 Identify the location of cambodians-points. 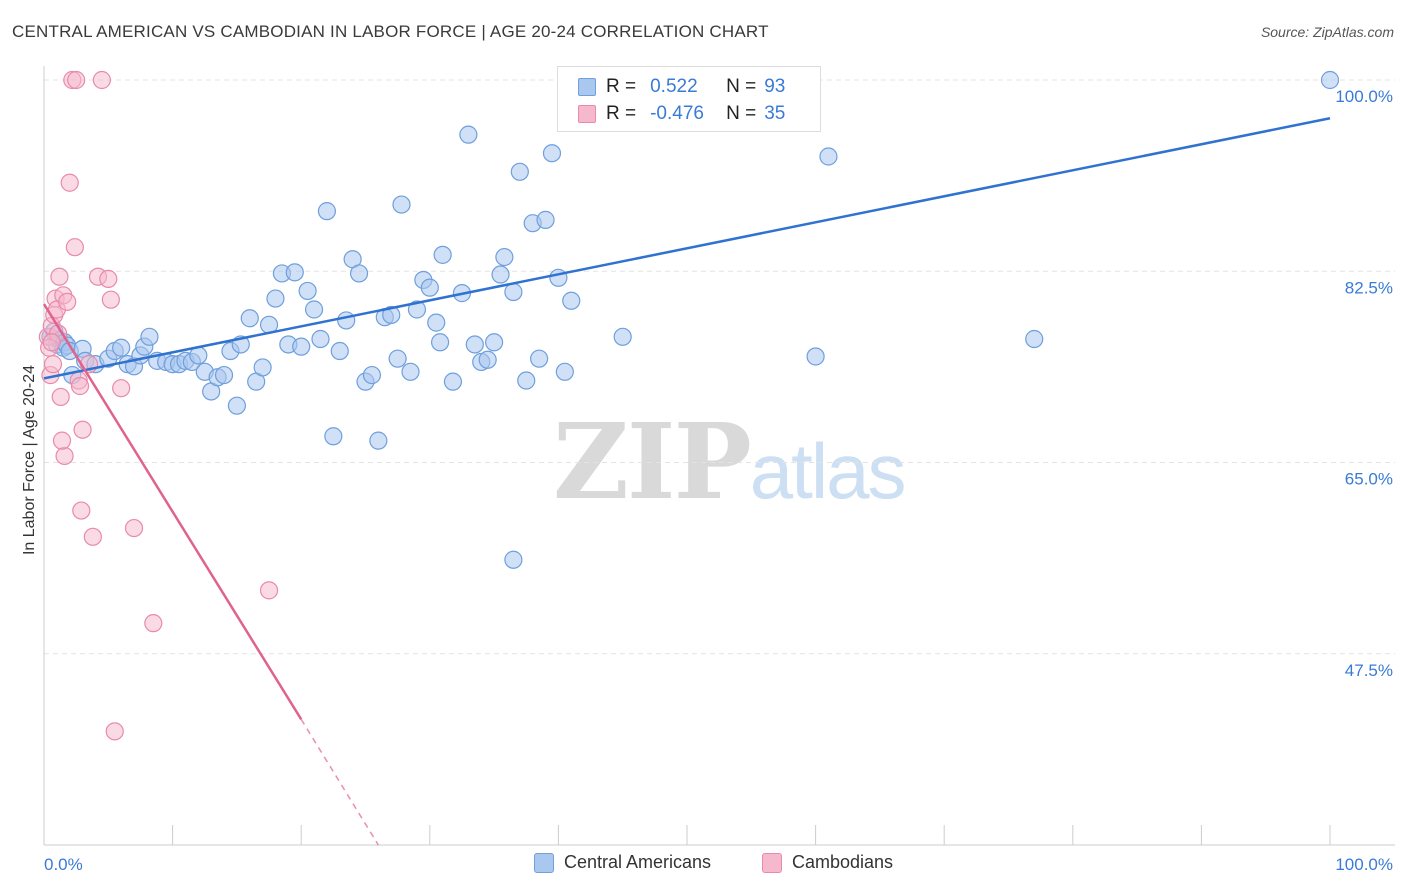
(158, 405).